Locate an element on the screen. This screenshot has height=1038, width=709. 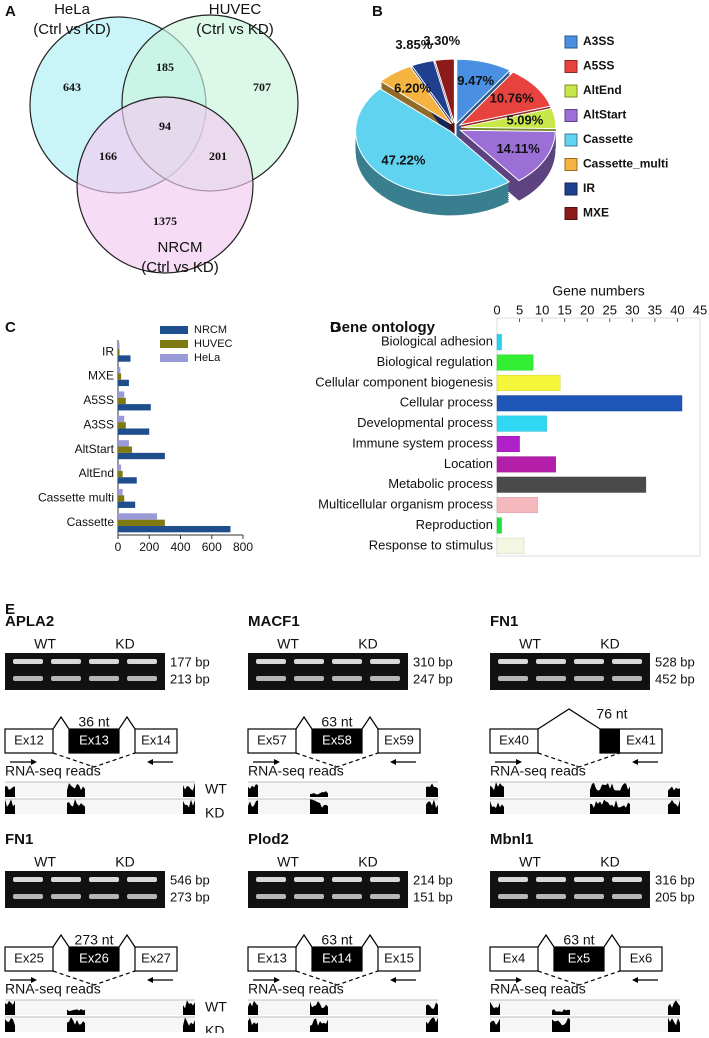
pie-value-label: 10.76% is located at coordinates (512, 98).